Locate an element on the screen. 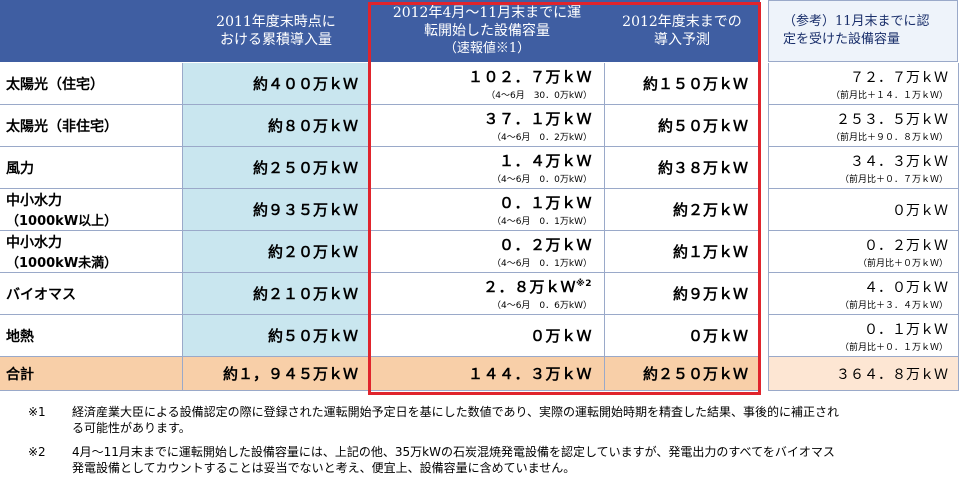 This screenshot has width=960, height=480. operating-value: ３７．１万ｋＷ is located at coordinates (537, 118).